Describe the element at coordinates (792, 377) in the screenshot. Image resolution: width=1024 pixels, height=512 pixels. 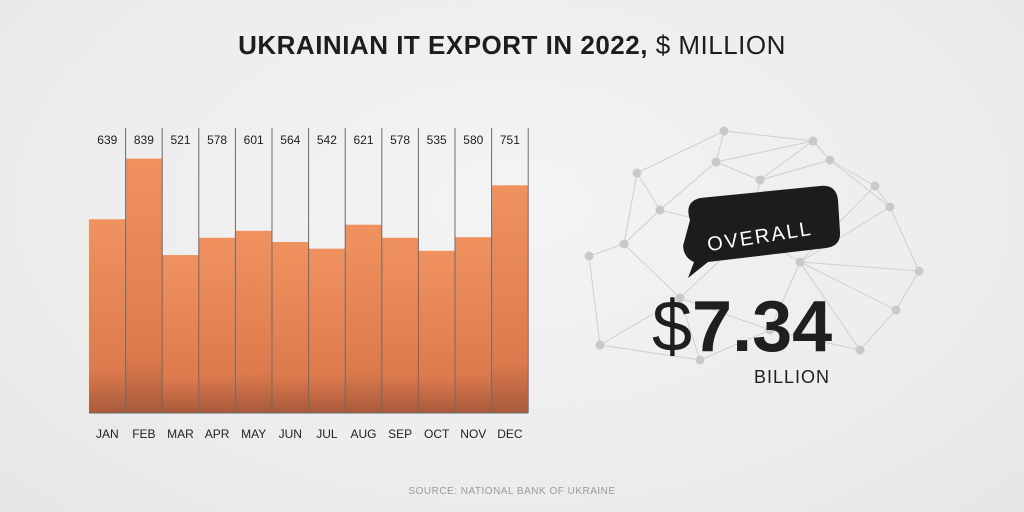
I see `total-unit: BILLION` at that location.